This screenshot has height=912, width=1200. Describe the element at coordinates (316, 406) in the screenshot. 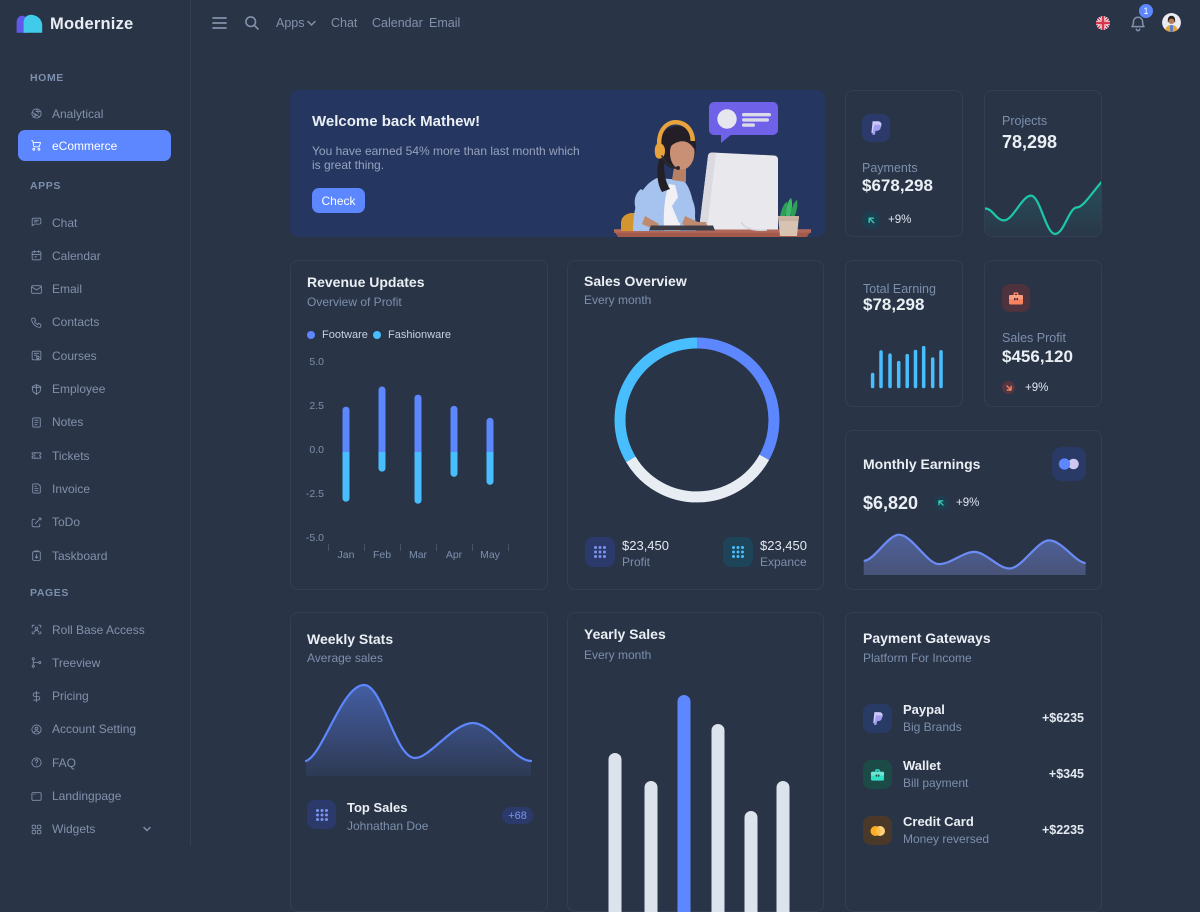

I see `svg-text: 2.5` at that location.